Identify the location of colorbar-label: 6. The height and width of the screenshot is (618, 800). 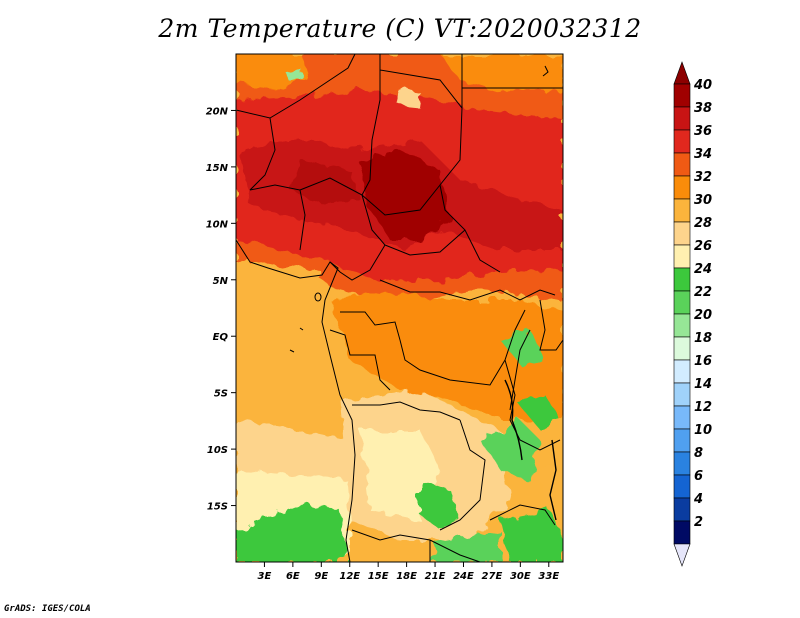
(698, 476).